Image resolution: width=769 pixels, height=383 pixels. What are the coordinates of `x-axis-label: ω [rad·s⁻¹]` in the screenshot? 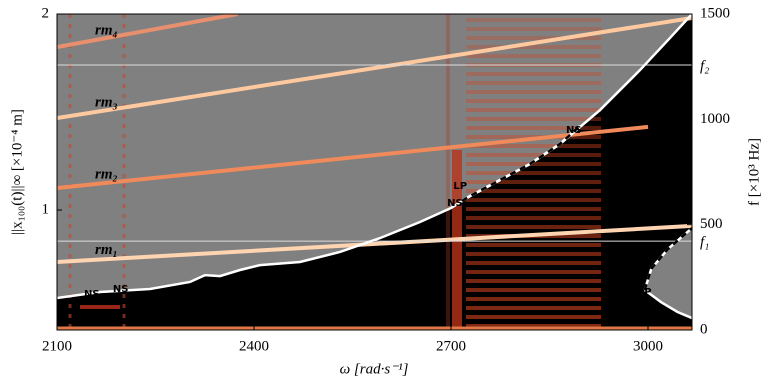 It's located at (374, 369).